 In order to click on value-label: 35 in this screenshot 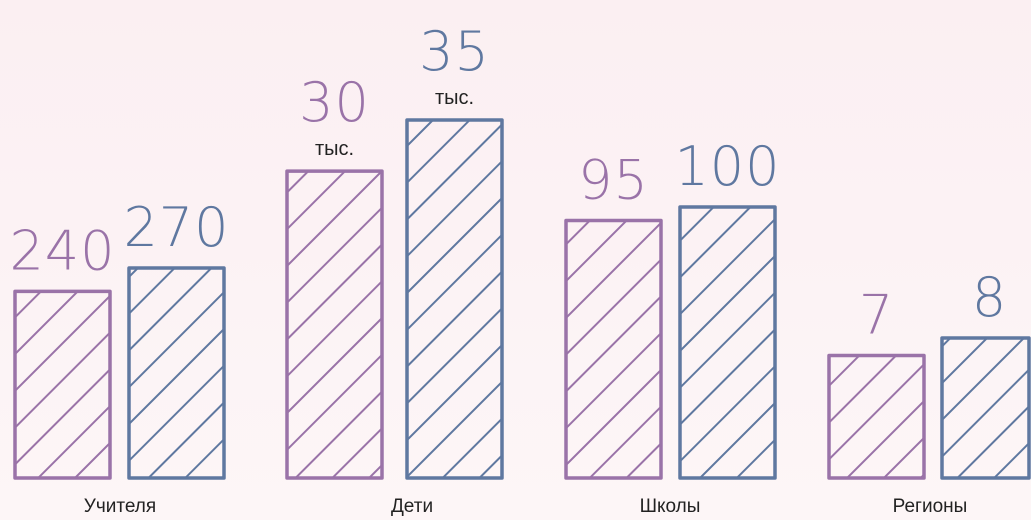, I will do `click(454, 51)`.